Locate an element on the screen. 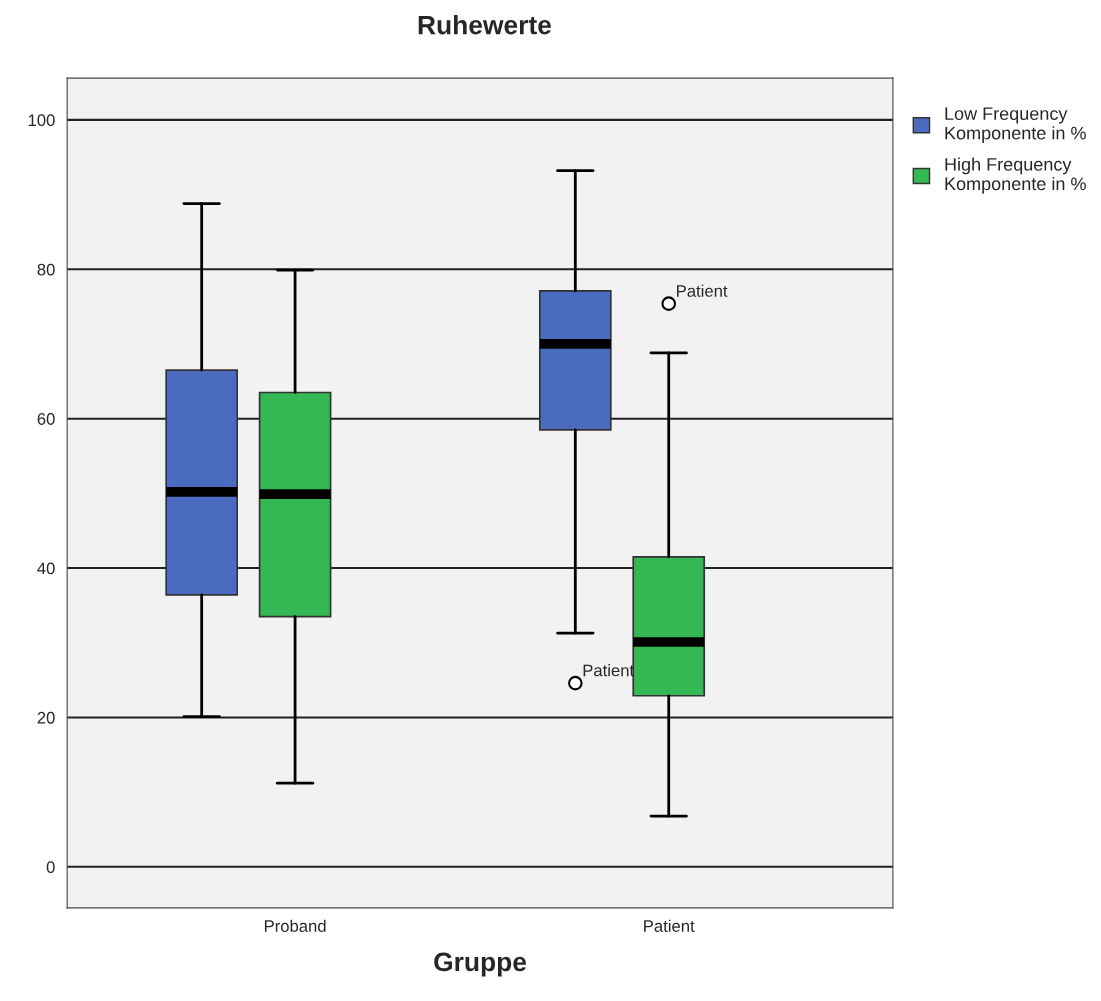 The height and width of the screenshot is (1001, 1101). y-tick-label: 20 is located at coordinates (46, 717).